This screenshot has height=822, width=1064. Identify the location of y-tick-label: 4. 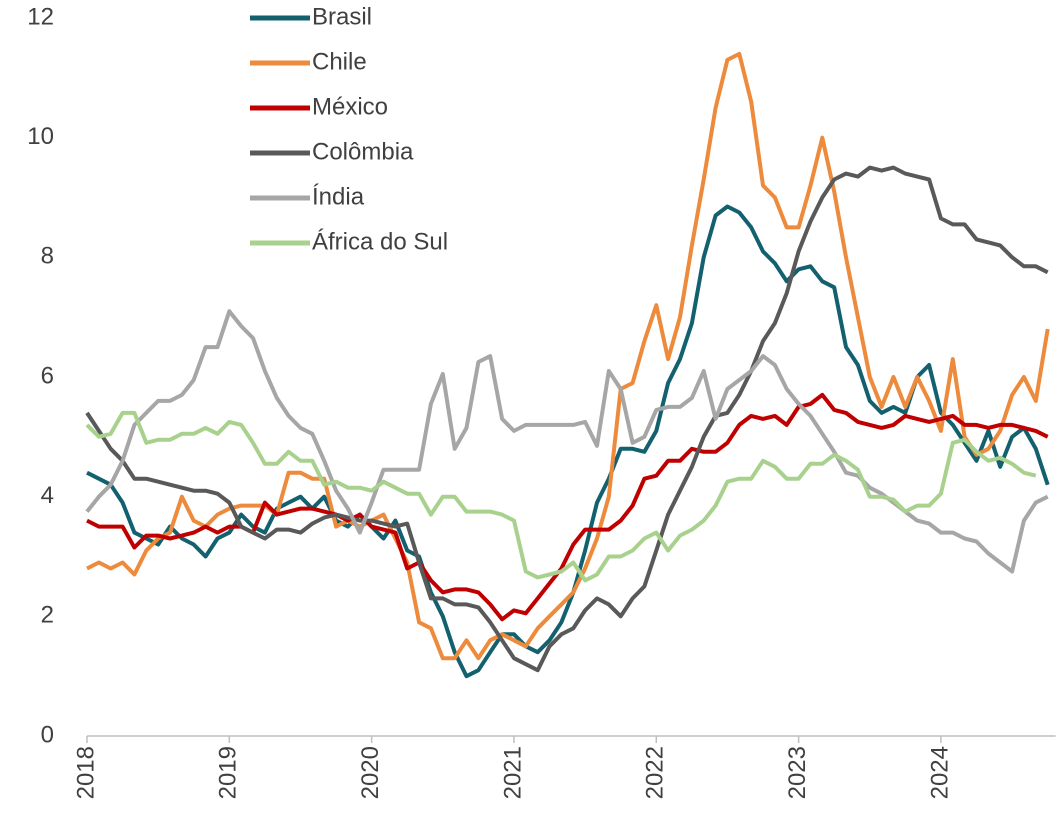
(47, 495).